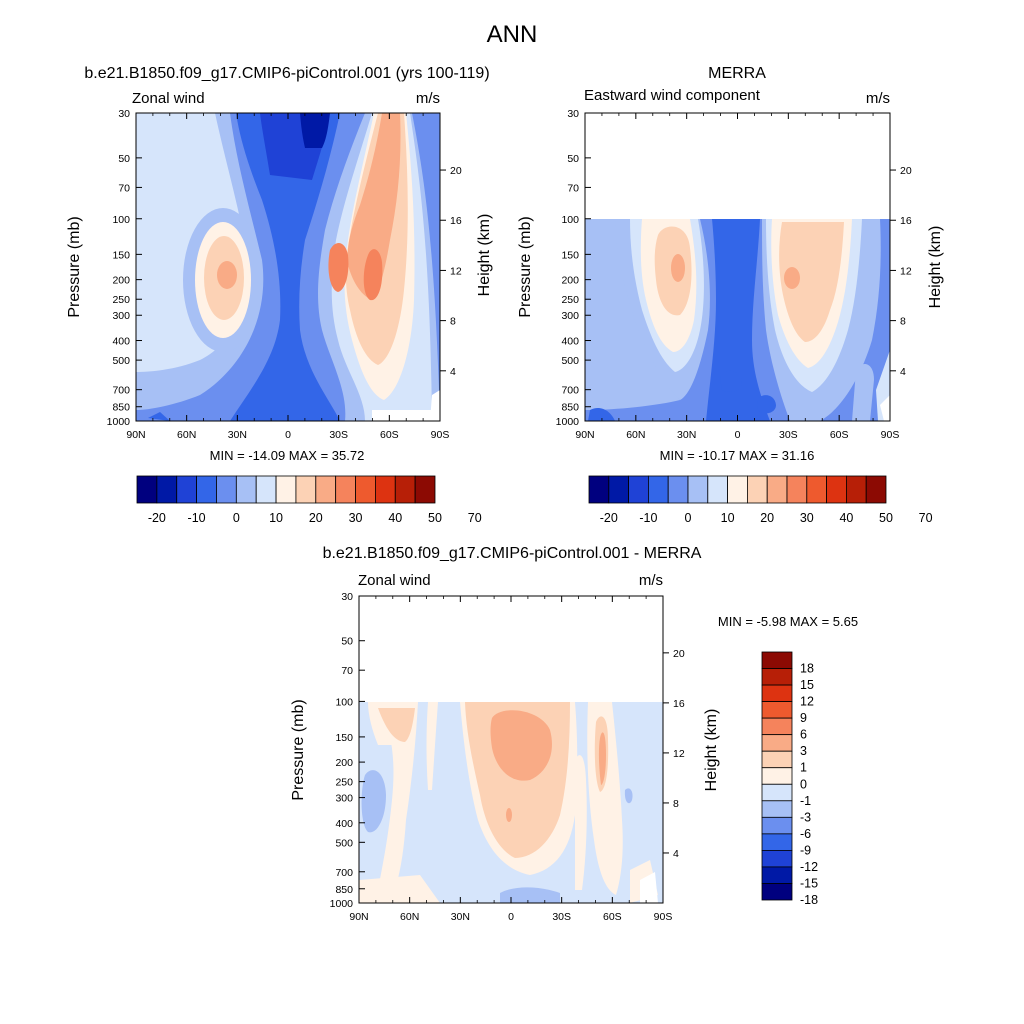  Describe the element at coordinates (805, 801) in the screenshot. I see `colorbar-label: -1` at that location.